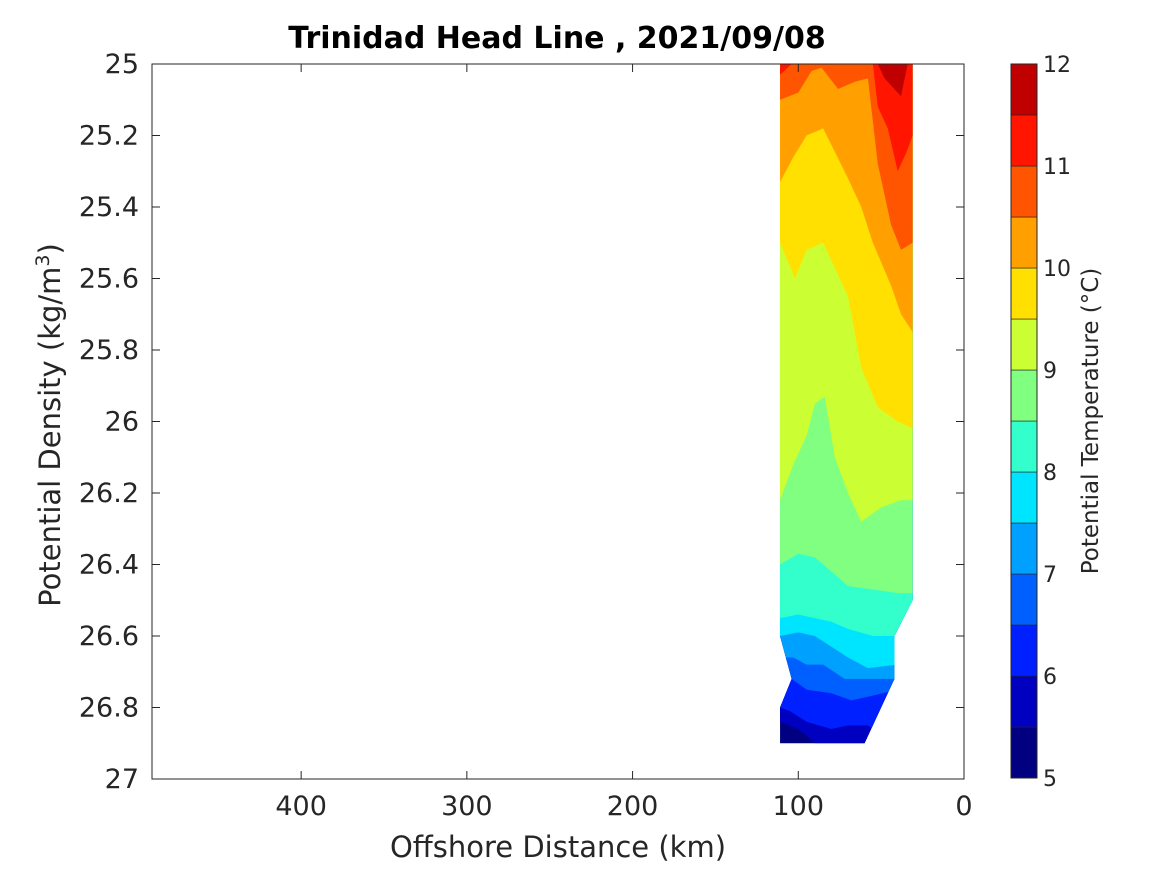  What do you see at coordinates (467, 806) in the screenshot?
I see `x-tick-label: 300` at bounding box center [467, 806].